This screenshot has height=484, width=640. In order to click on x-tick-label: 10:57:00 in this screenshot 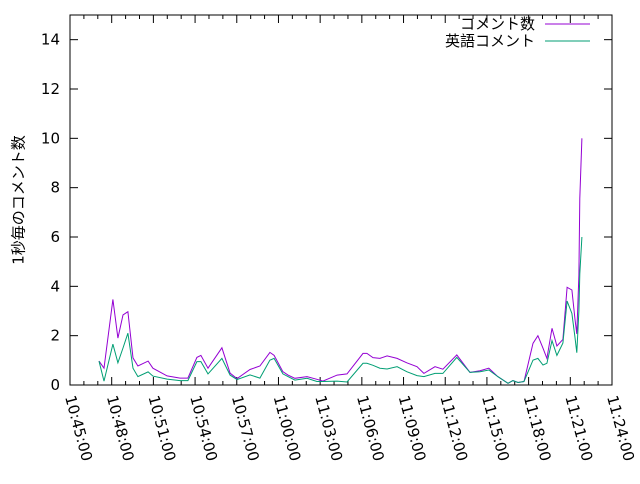, I will do `click(245, 428)`.